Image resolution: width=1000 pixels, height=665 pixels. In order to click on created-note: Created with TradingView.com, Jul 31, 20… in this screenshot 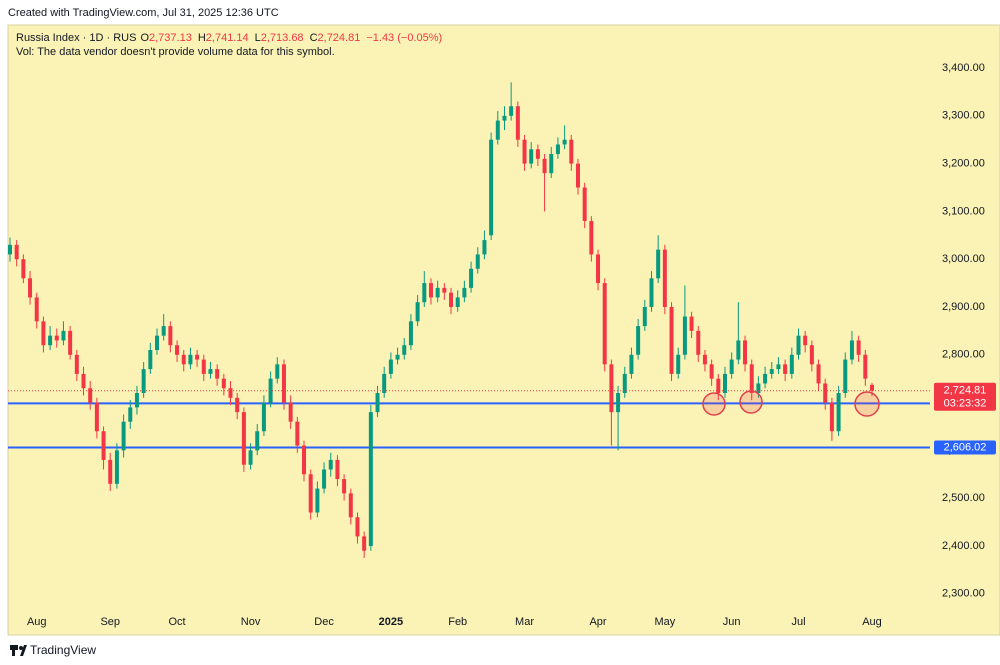, I will do `click(143, 13)`.